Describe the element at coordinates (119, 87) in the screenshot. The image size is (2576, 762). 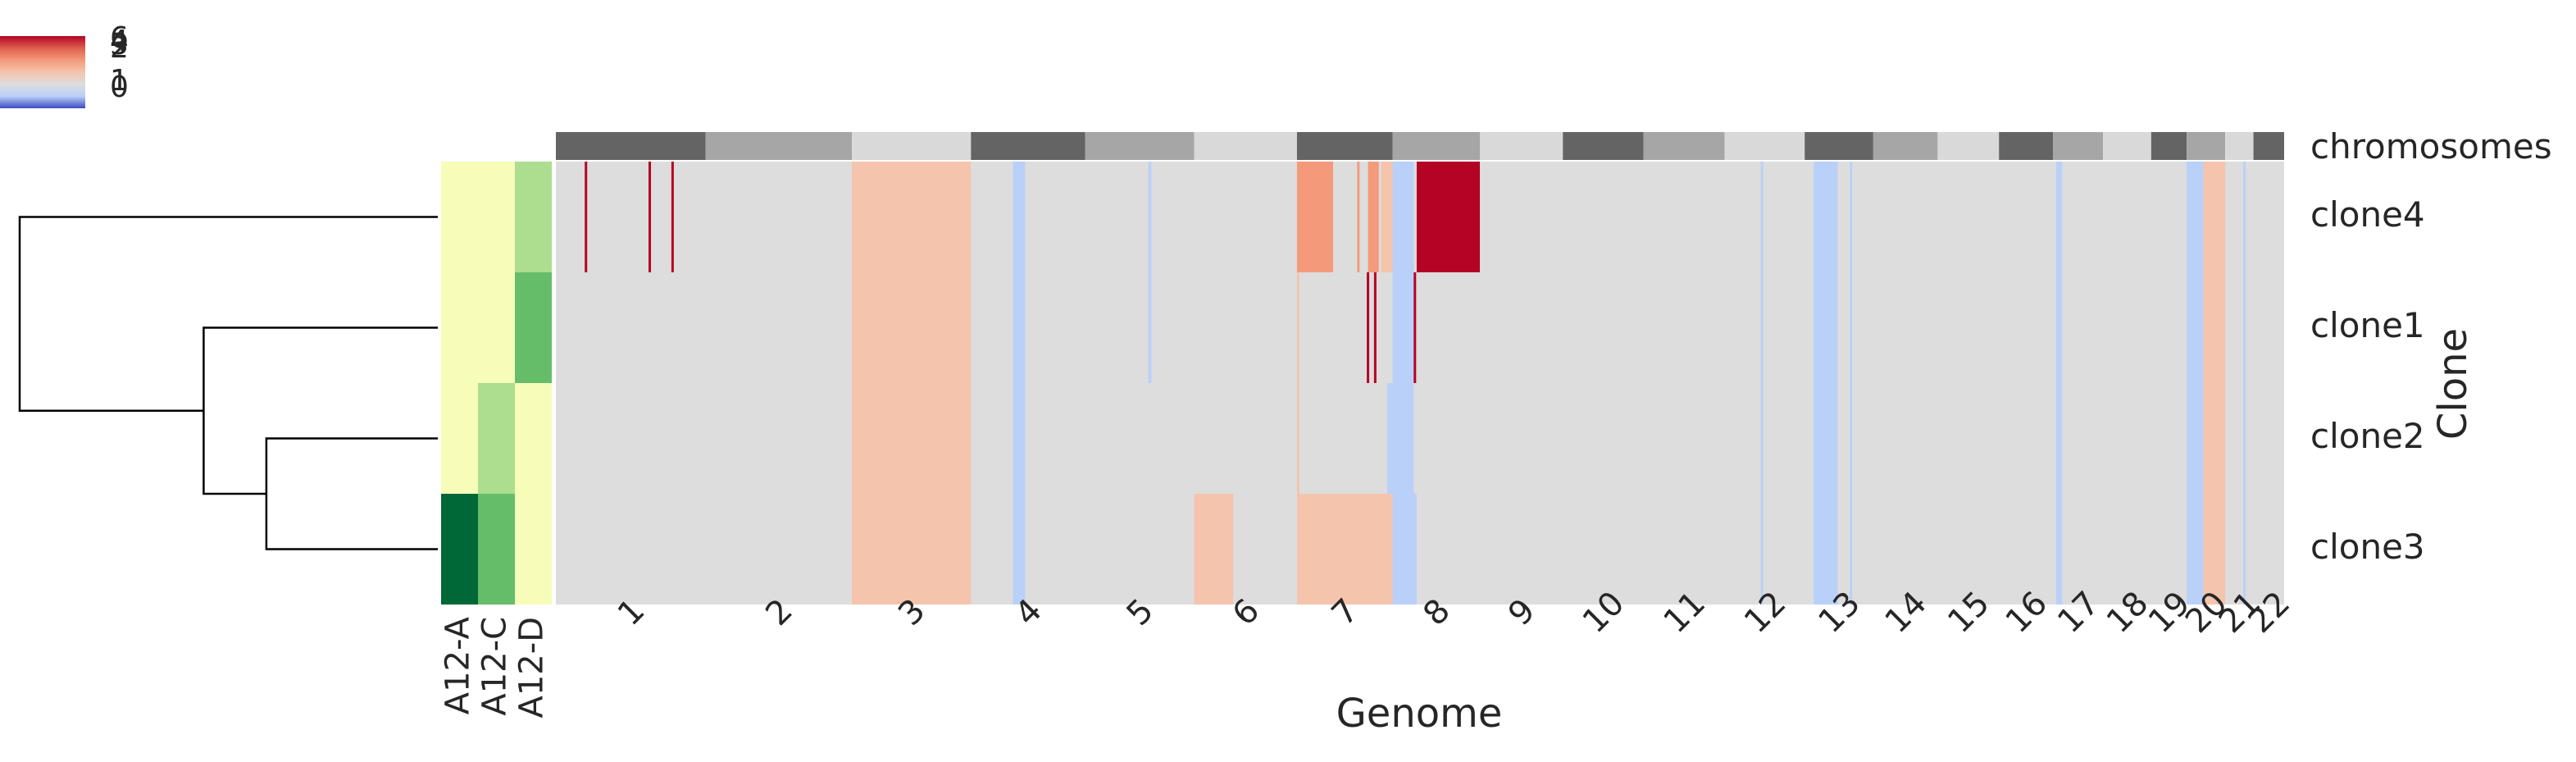
I see `colorbar-tick-label: 0` at that location.